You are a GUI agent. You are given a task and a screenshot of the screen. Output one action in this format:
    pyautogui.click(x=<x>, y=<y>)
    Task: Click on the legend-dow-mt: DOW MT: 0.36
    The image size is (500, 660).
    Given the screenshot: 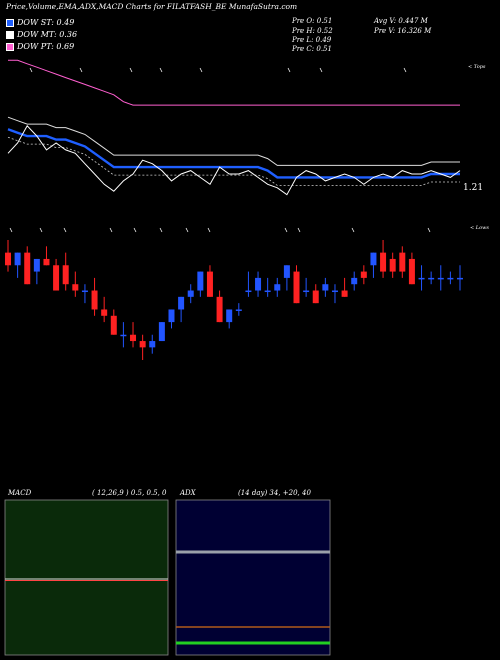 What is the action you would take?
    pyautogui.click(x=41, y=34)
    